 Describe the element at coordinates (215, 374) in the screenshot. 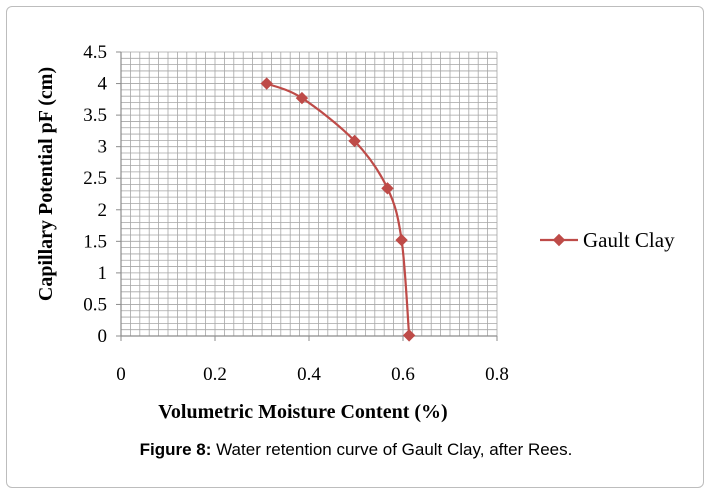

I see `x-tick-label: 0.2` at that location.